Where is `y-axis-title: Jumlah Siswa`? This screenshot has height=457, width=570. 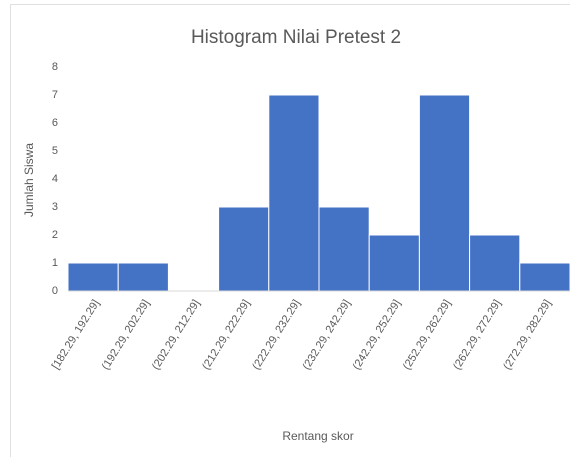
y-axis-title: Jumlah Siswa is located at coordinates (29, 180).